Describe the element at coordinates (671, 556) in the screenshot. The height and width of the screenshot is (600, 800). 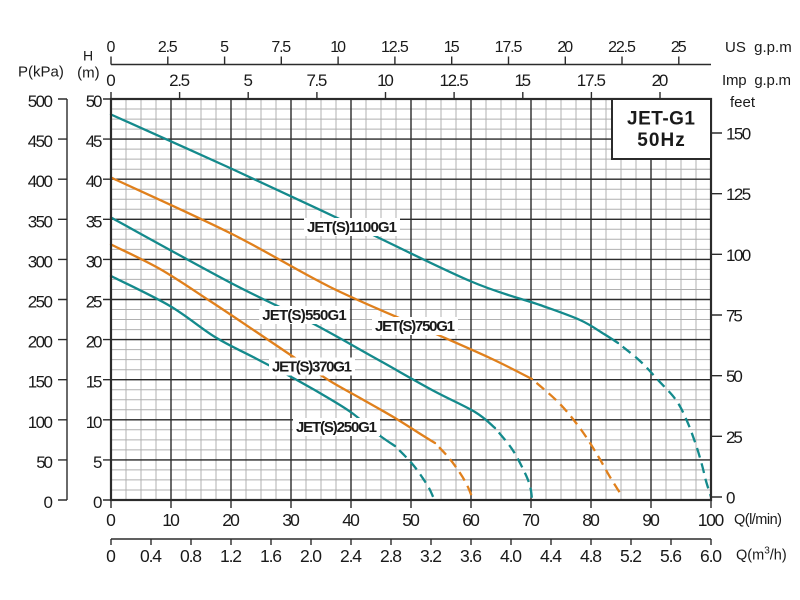
I see `svg-text: 5.6` at that location.